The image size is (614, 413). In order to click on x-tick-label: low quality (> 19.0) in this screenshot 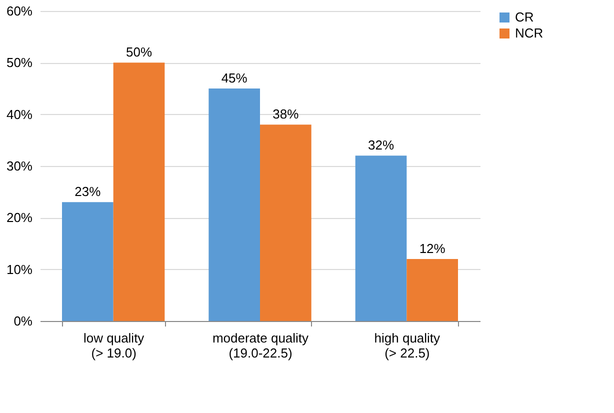, I will do `click(114, 345)`.